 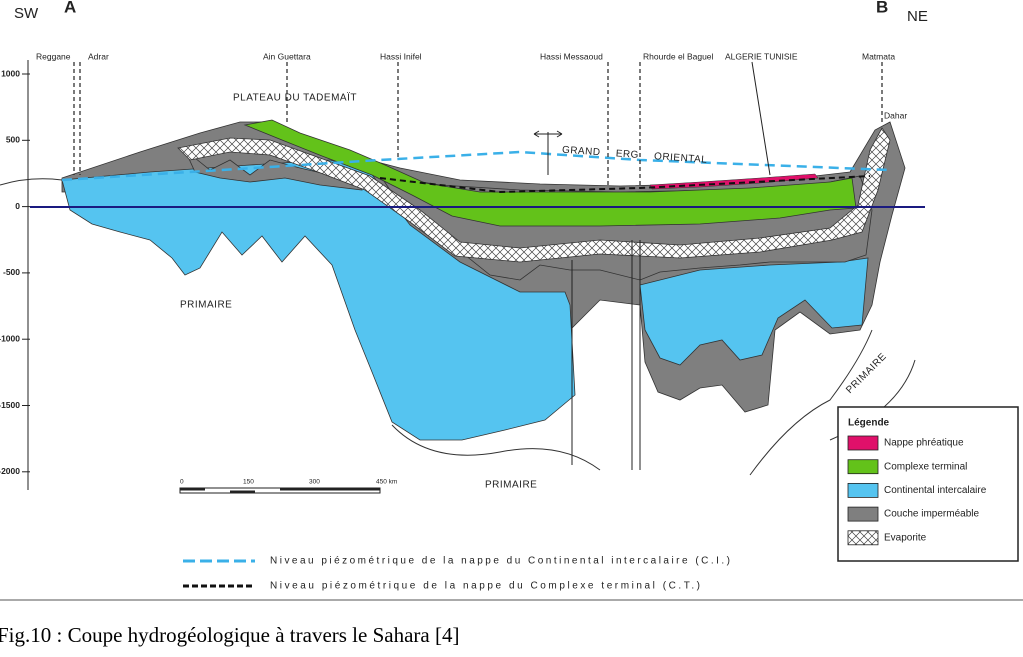 I want to click on scale-label: 450 km, so click(x=386, y=482).